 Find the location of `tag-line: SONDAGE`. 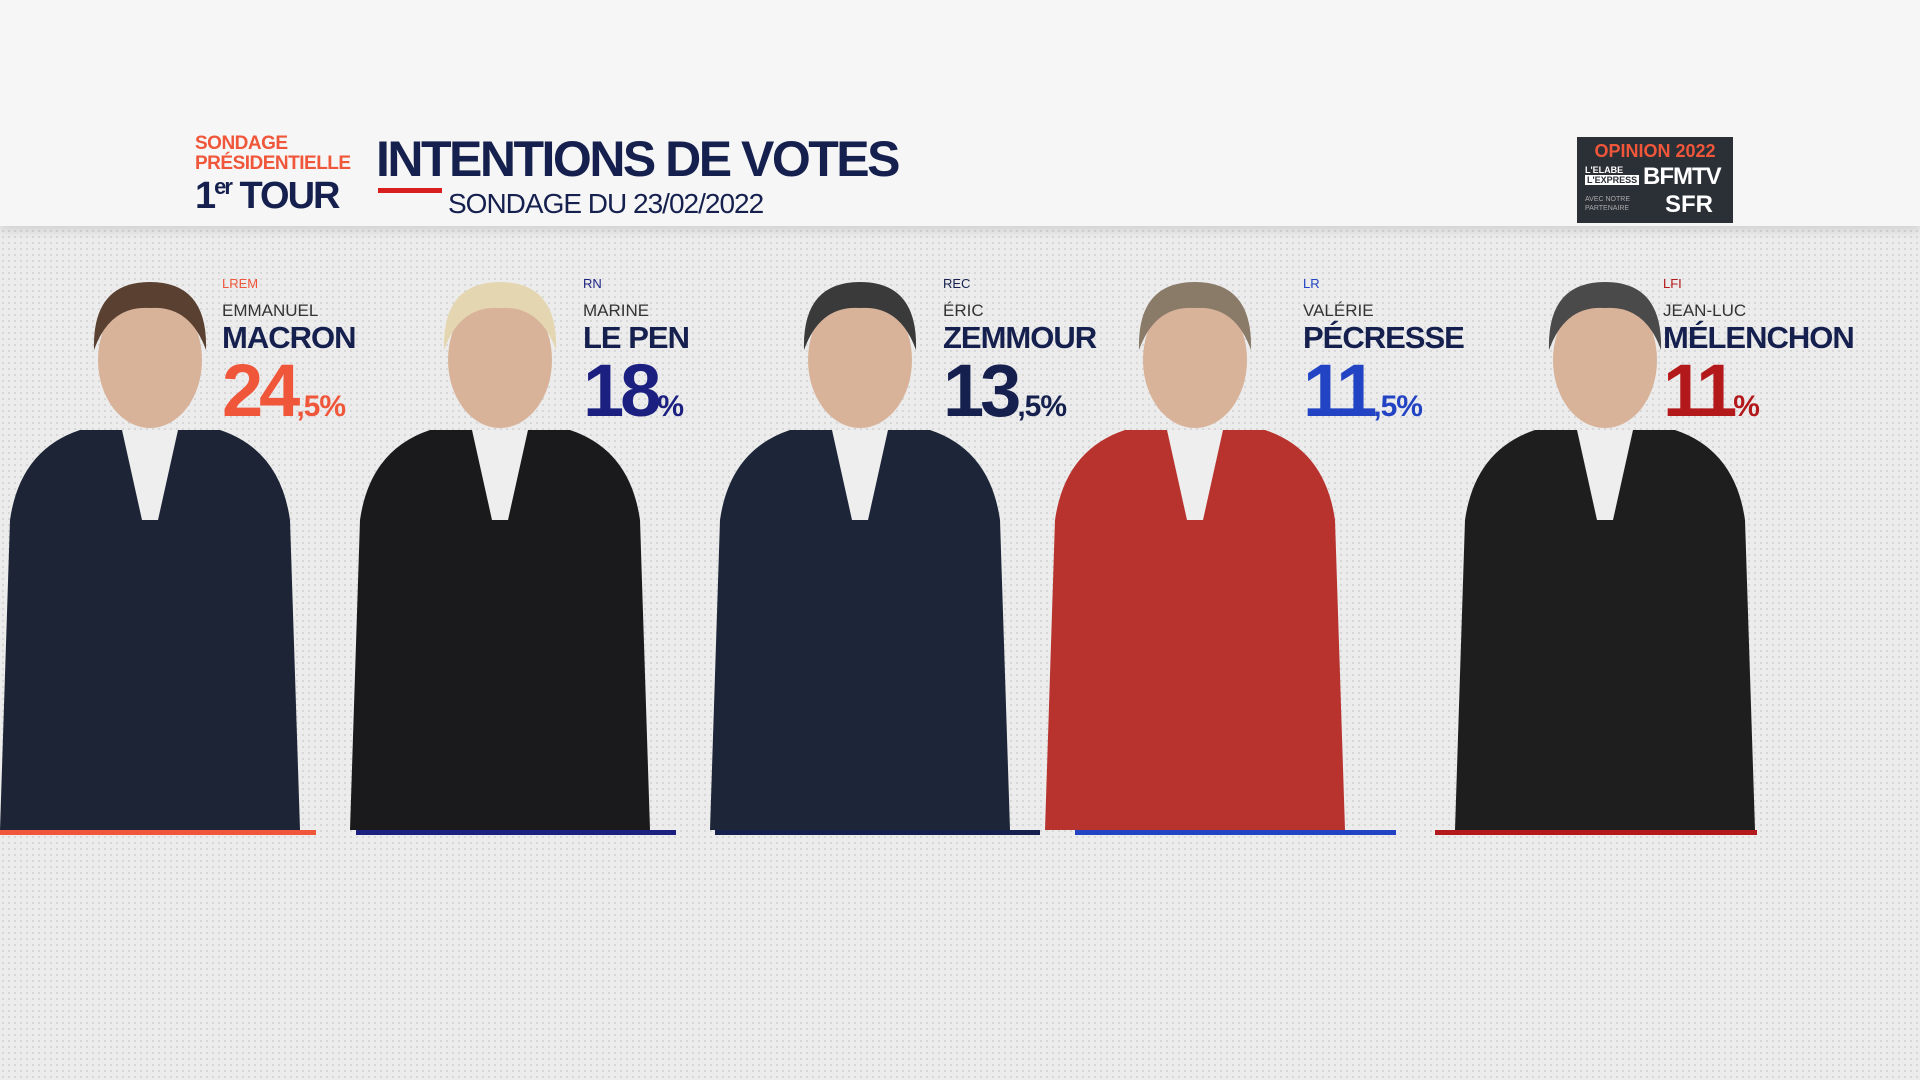

tag-line: SONDAGE is located at coordinates (241, 143).